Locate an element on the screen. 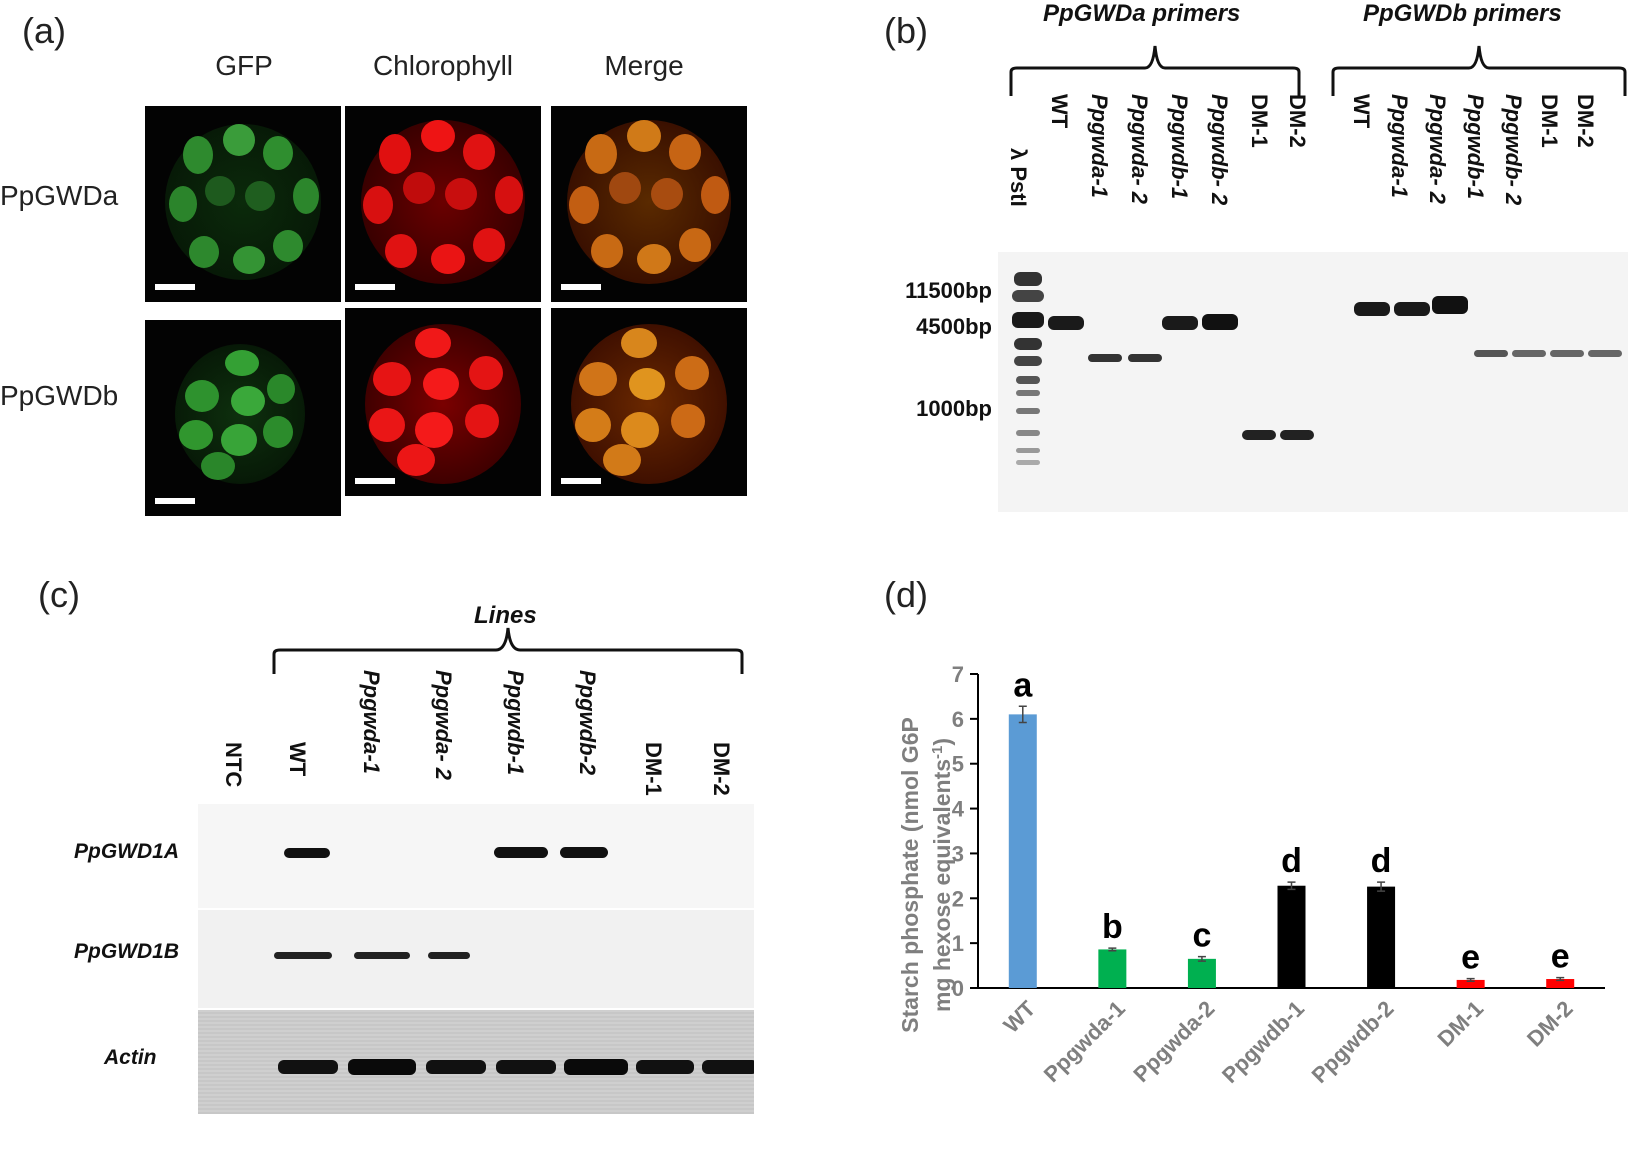 This screenshot has height=1166, width=1639. lane-label-ppgwdb-1-c: Ppgwdb-1 is located at coordinates (515, 723).